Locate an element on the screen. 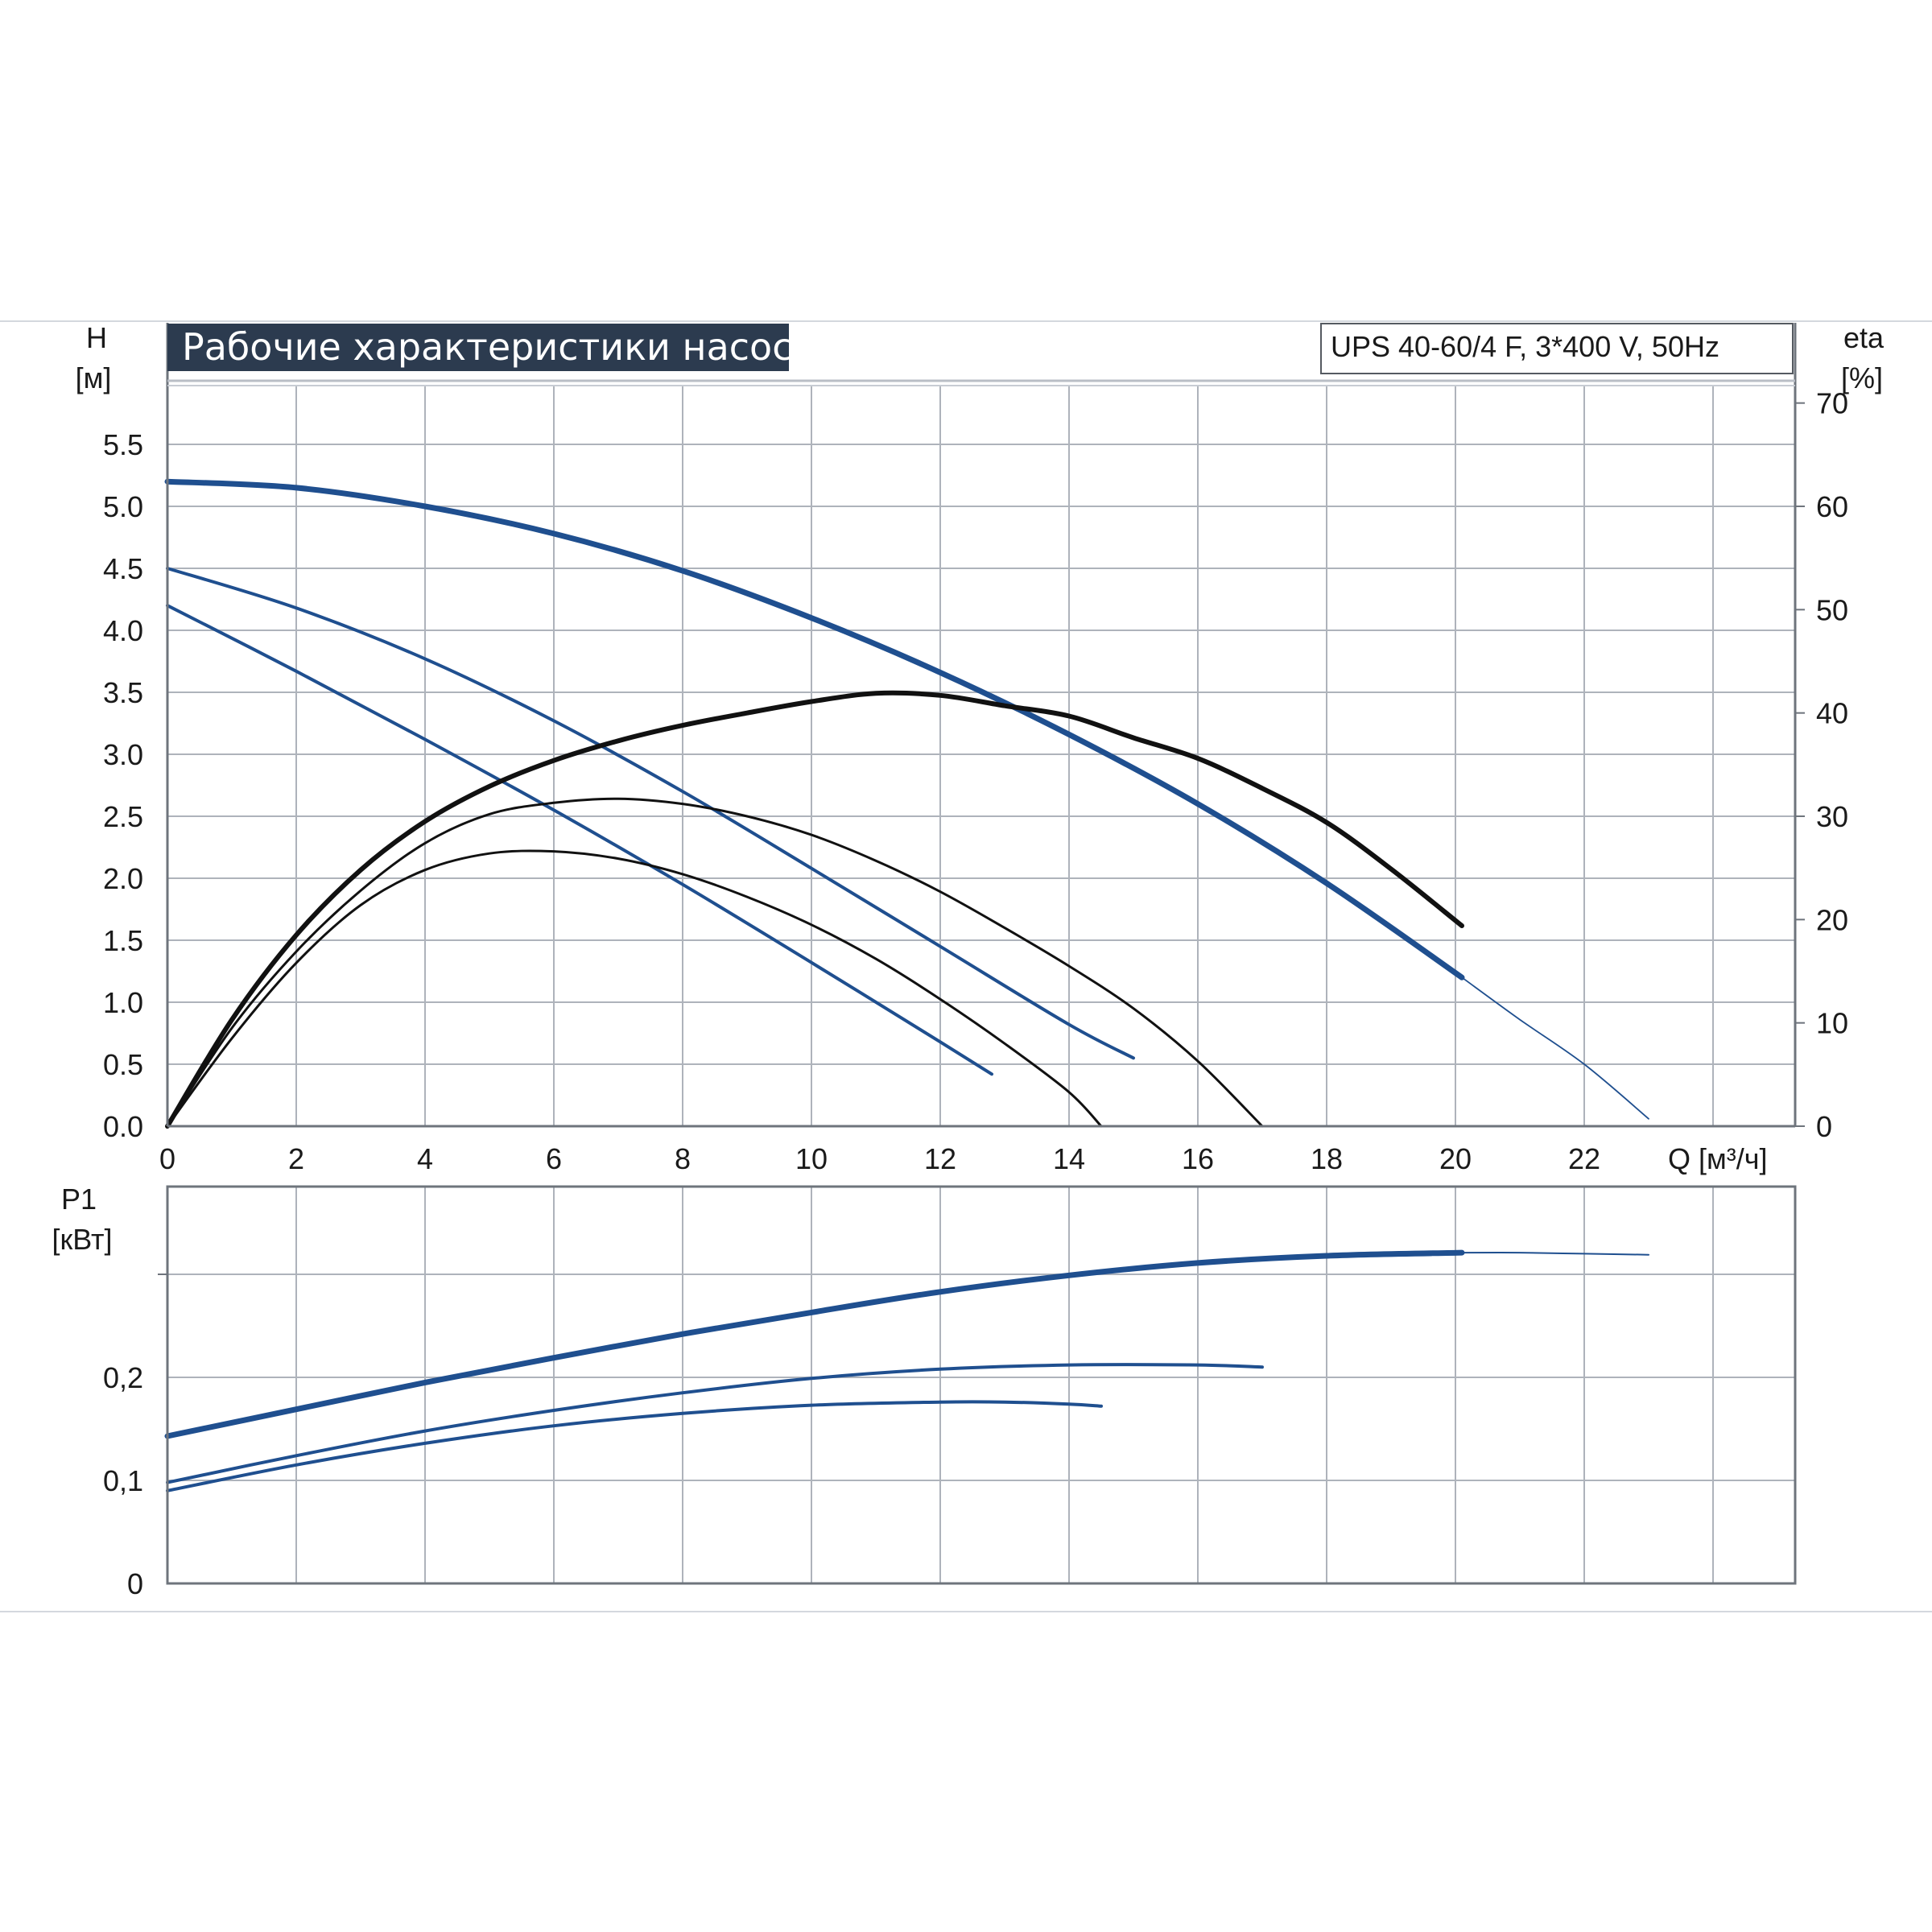 The height and width of the screenshot is (1932, 1932). power-series is located at coordinates (906, 1370).